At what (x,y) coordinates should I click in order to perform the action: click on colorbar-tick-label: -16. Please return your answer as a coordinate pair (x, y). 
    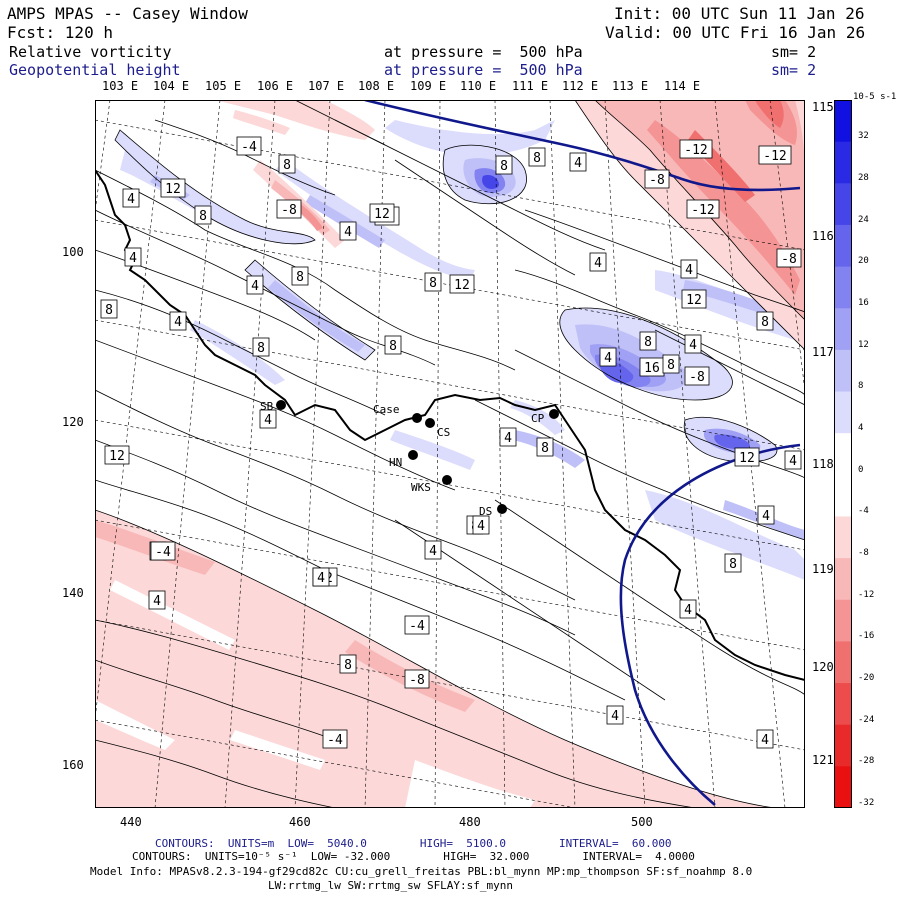
    Looking at the image, I should click on (866, 636).